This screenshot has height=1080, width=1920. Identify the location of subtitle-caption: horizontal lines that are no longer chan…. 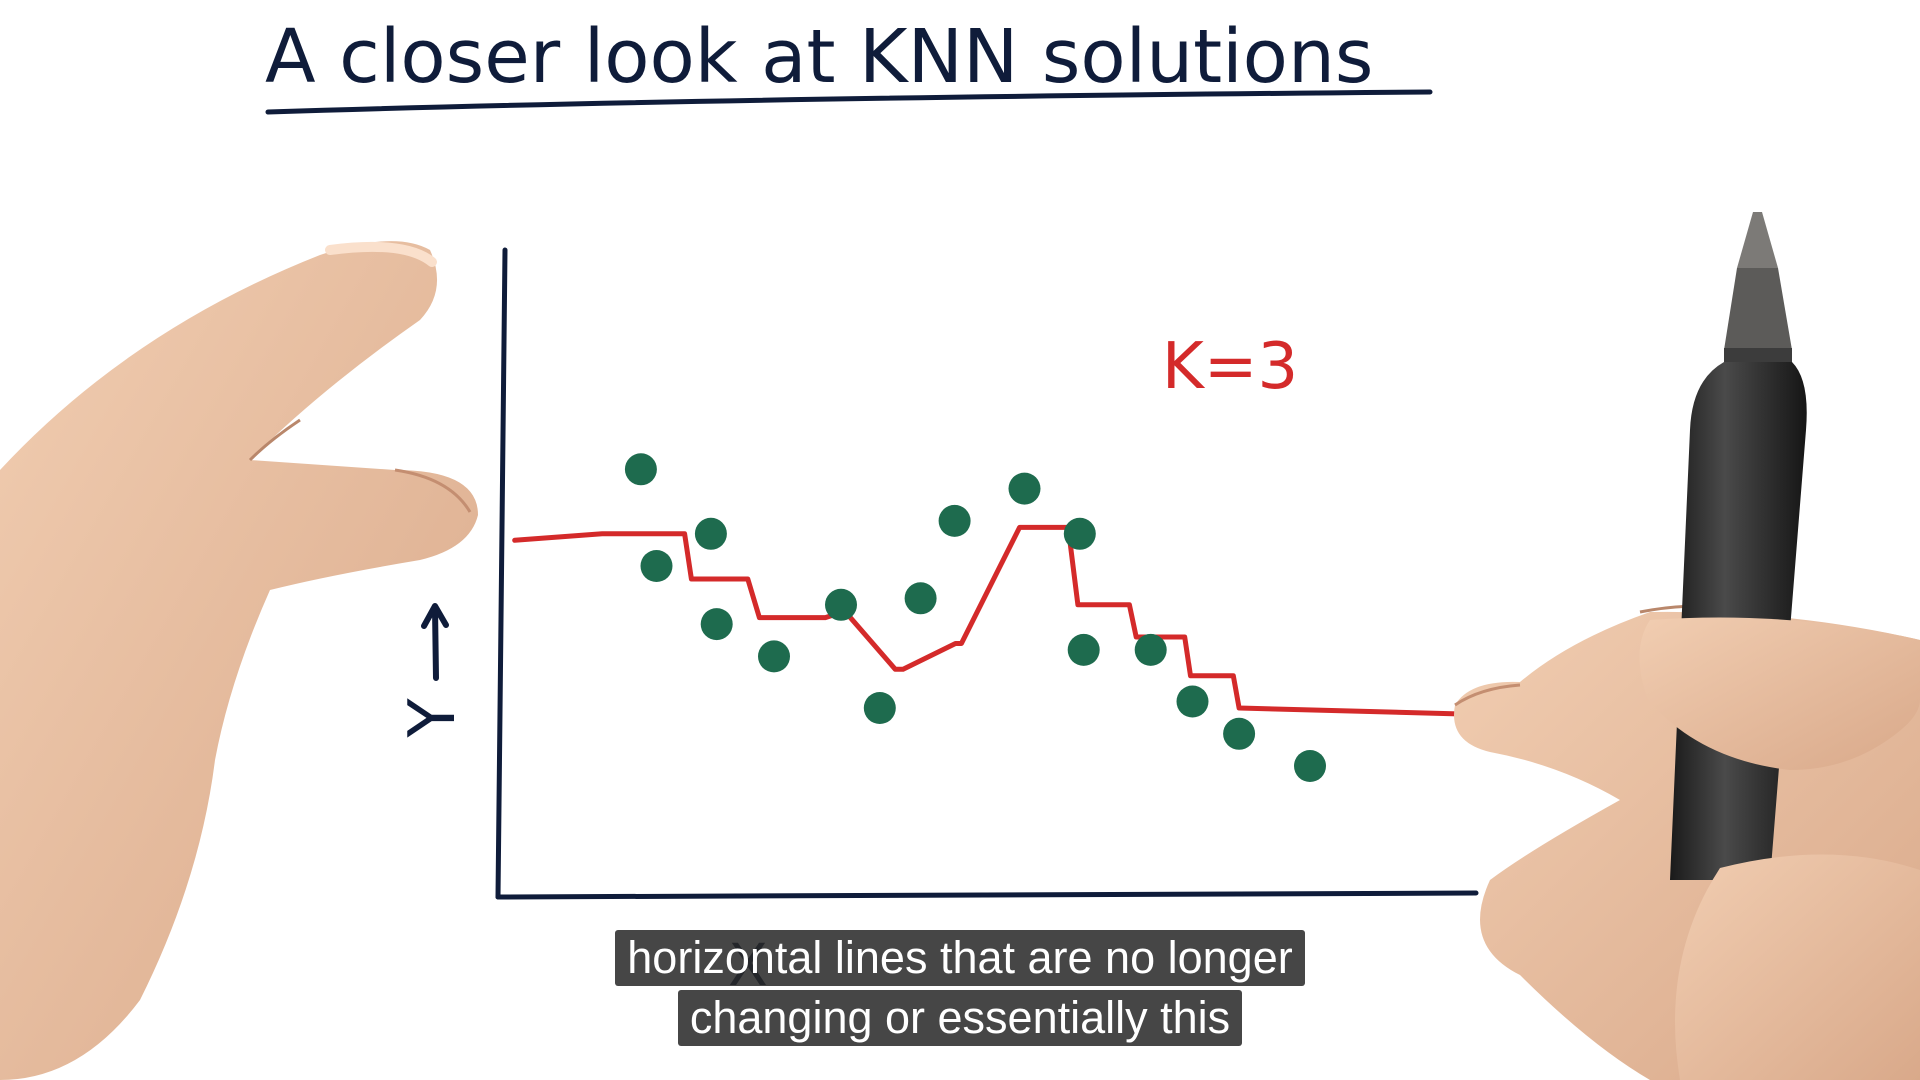
(960, 988).